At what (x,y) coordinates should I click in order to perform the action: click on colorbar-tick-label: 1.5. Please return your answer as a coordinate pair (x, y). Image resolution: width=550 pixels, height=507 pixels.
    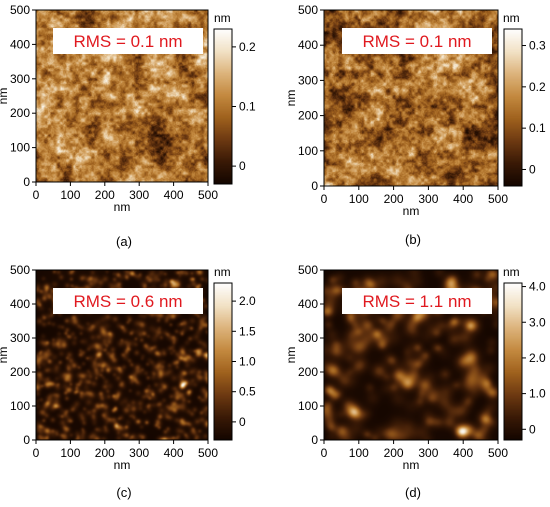
    Looking at the image, I should click on (247, 331).